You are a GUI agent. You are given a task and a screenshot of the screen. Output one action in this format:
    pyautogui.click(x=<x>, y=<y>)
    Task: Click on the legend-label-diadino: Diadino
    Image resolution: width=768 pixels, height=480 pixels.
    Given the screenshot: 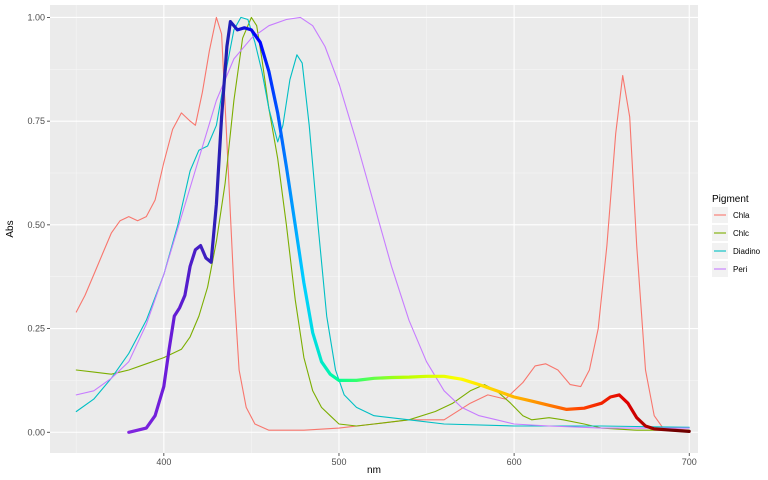 What is the action you would take?
    pyautogui.click(x=747, y=251)
    